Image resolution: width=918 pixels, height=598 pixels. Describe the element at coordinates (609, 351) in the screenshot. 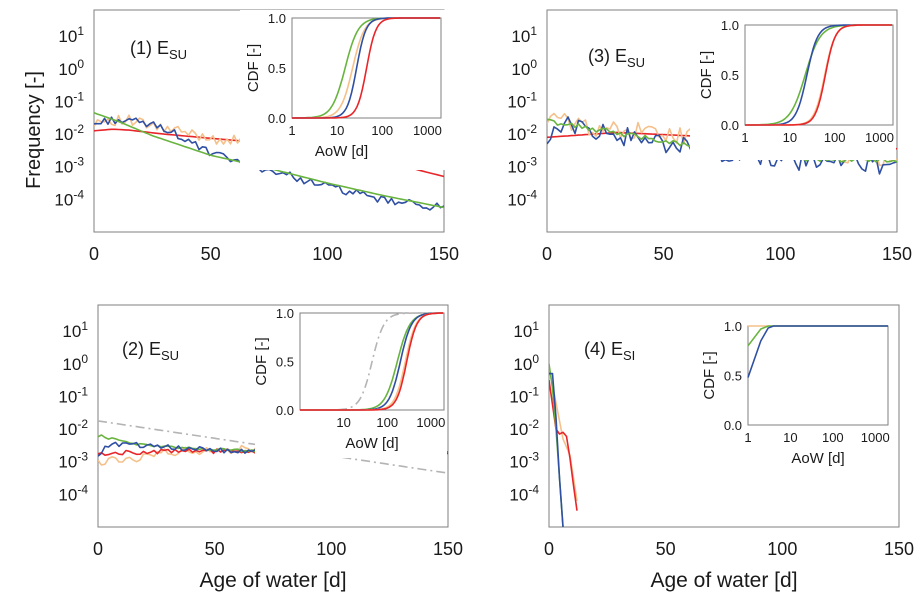

I see `panel-title: (4) ESI` at that location.